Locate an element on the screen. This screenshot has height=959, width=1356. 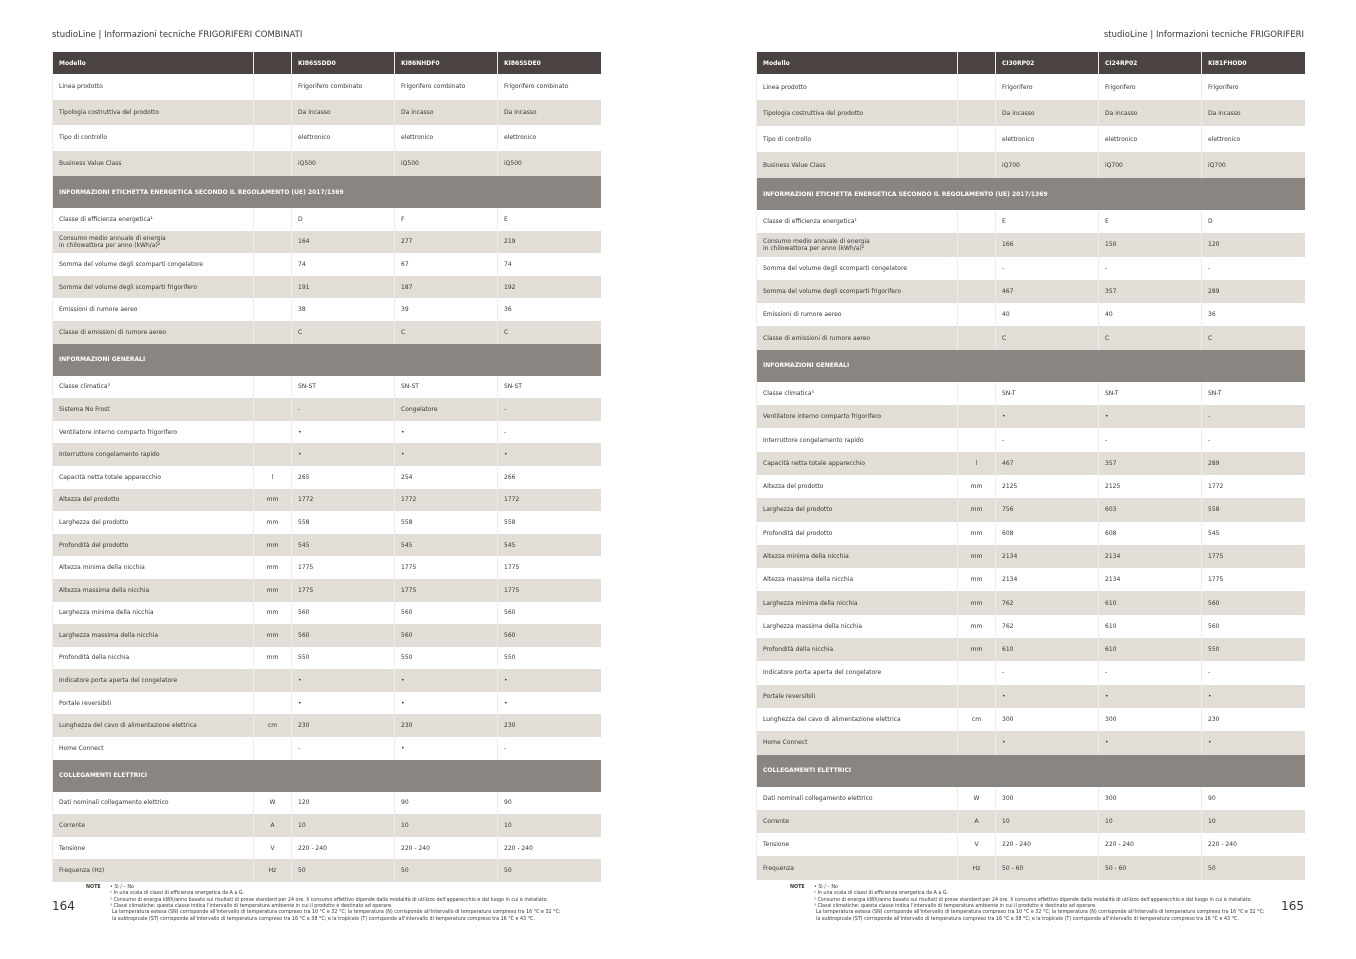
row-label: Home Connect is located at coordinates (857, 743).